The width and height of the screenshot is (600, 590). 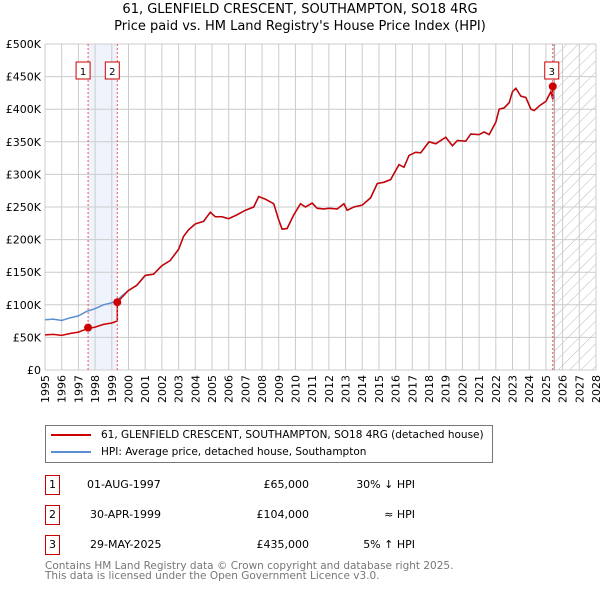 What do you see at coordinates (245, 389) in the screenshot?
I see `x-tick-label: 2007` at bounding box center [245, 389].